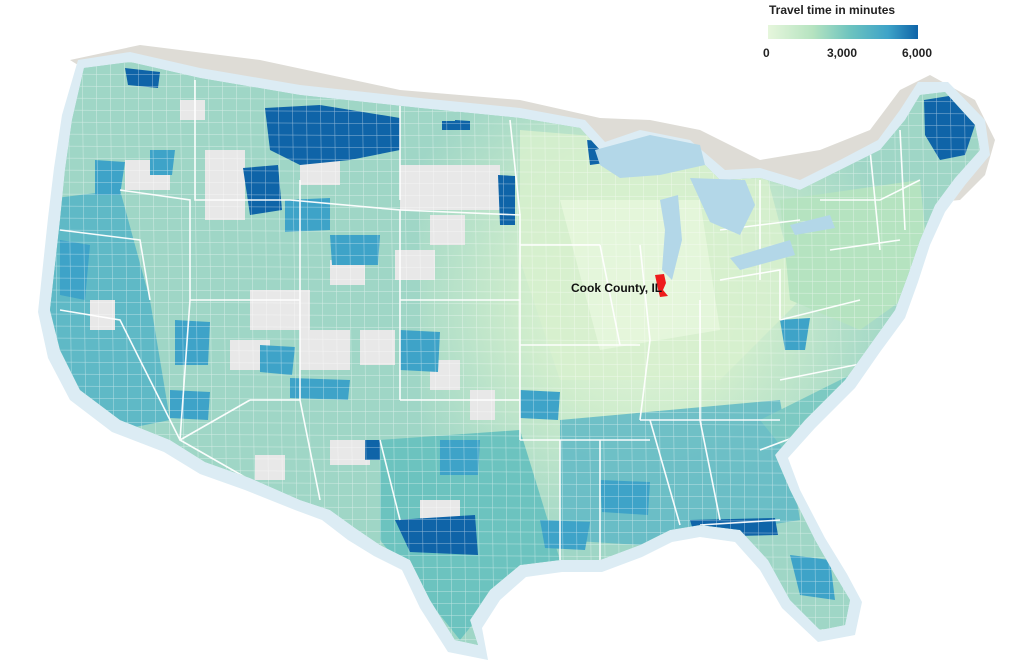 This screenshot has height=669, width=1030. What do you see at coordinates (617, 288) in the screenshot?
I see `cook-county-label: Cook County, IL` at bounding box center [617, 288].